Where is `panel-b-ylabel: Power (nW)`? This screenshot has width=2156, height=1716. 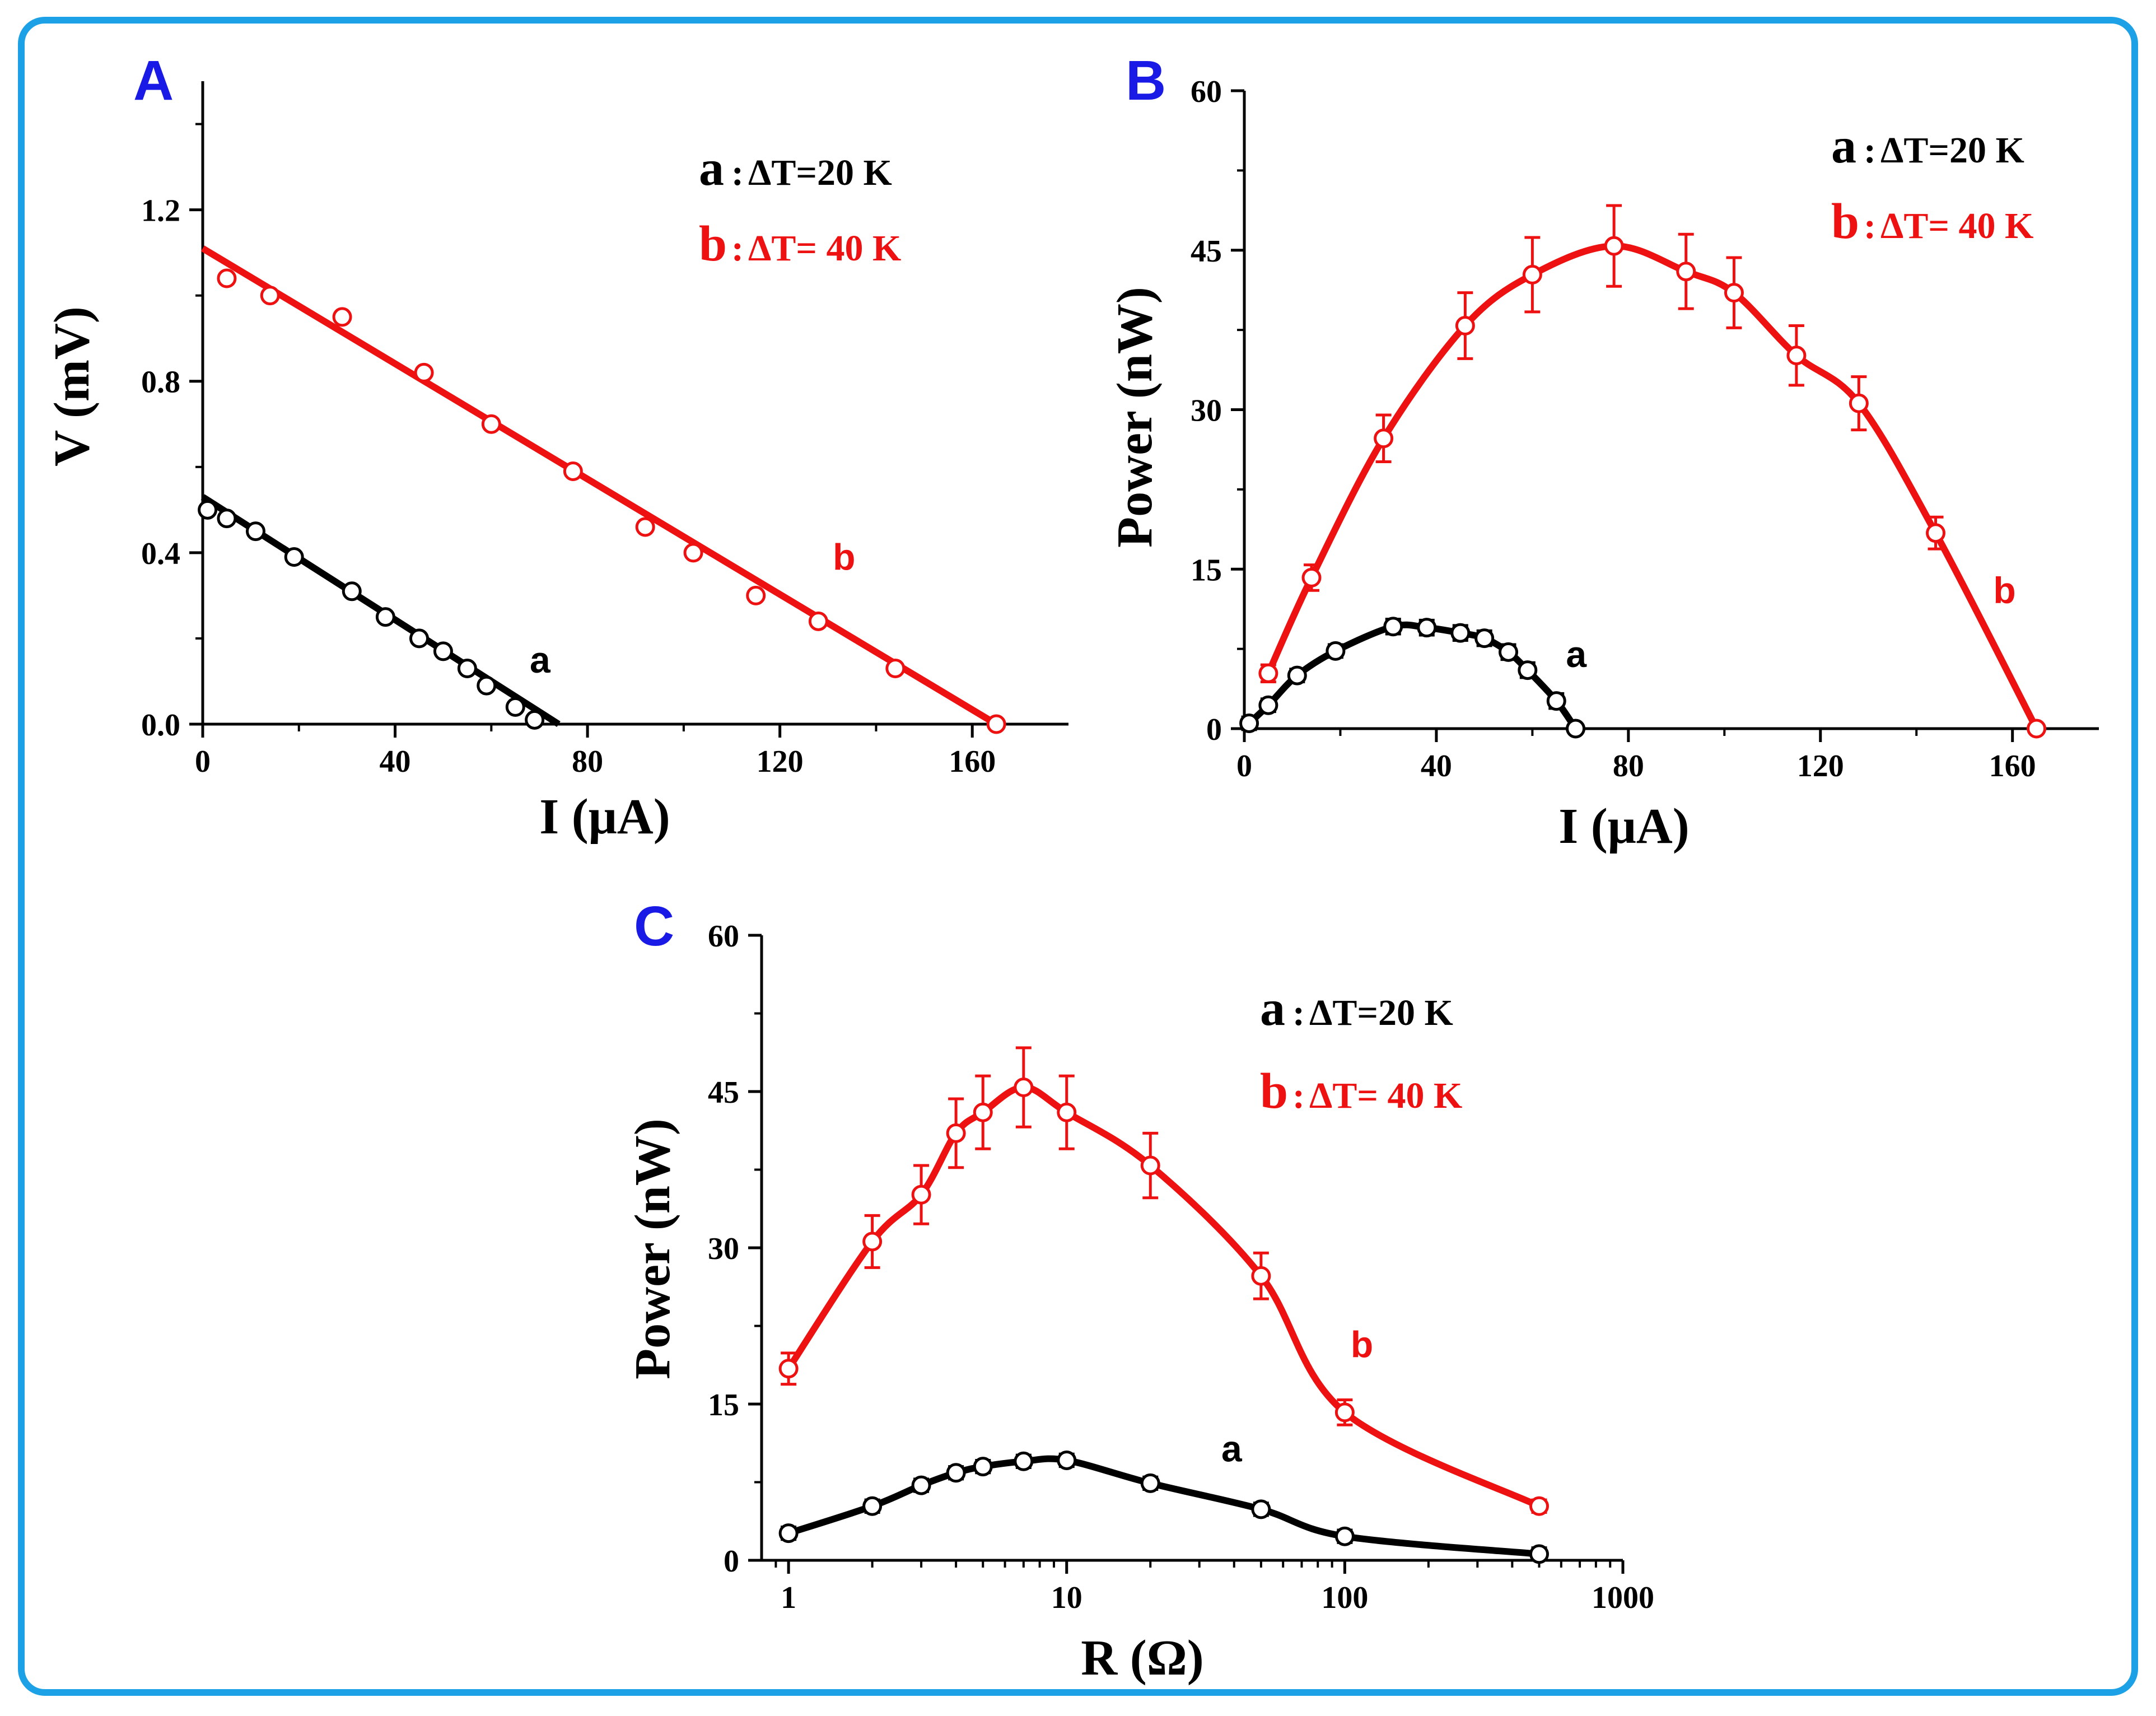 panel-b-ylabel: Power (nW) is located at coordinates (1135, 417).